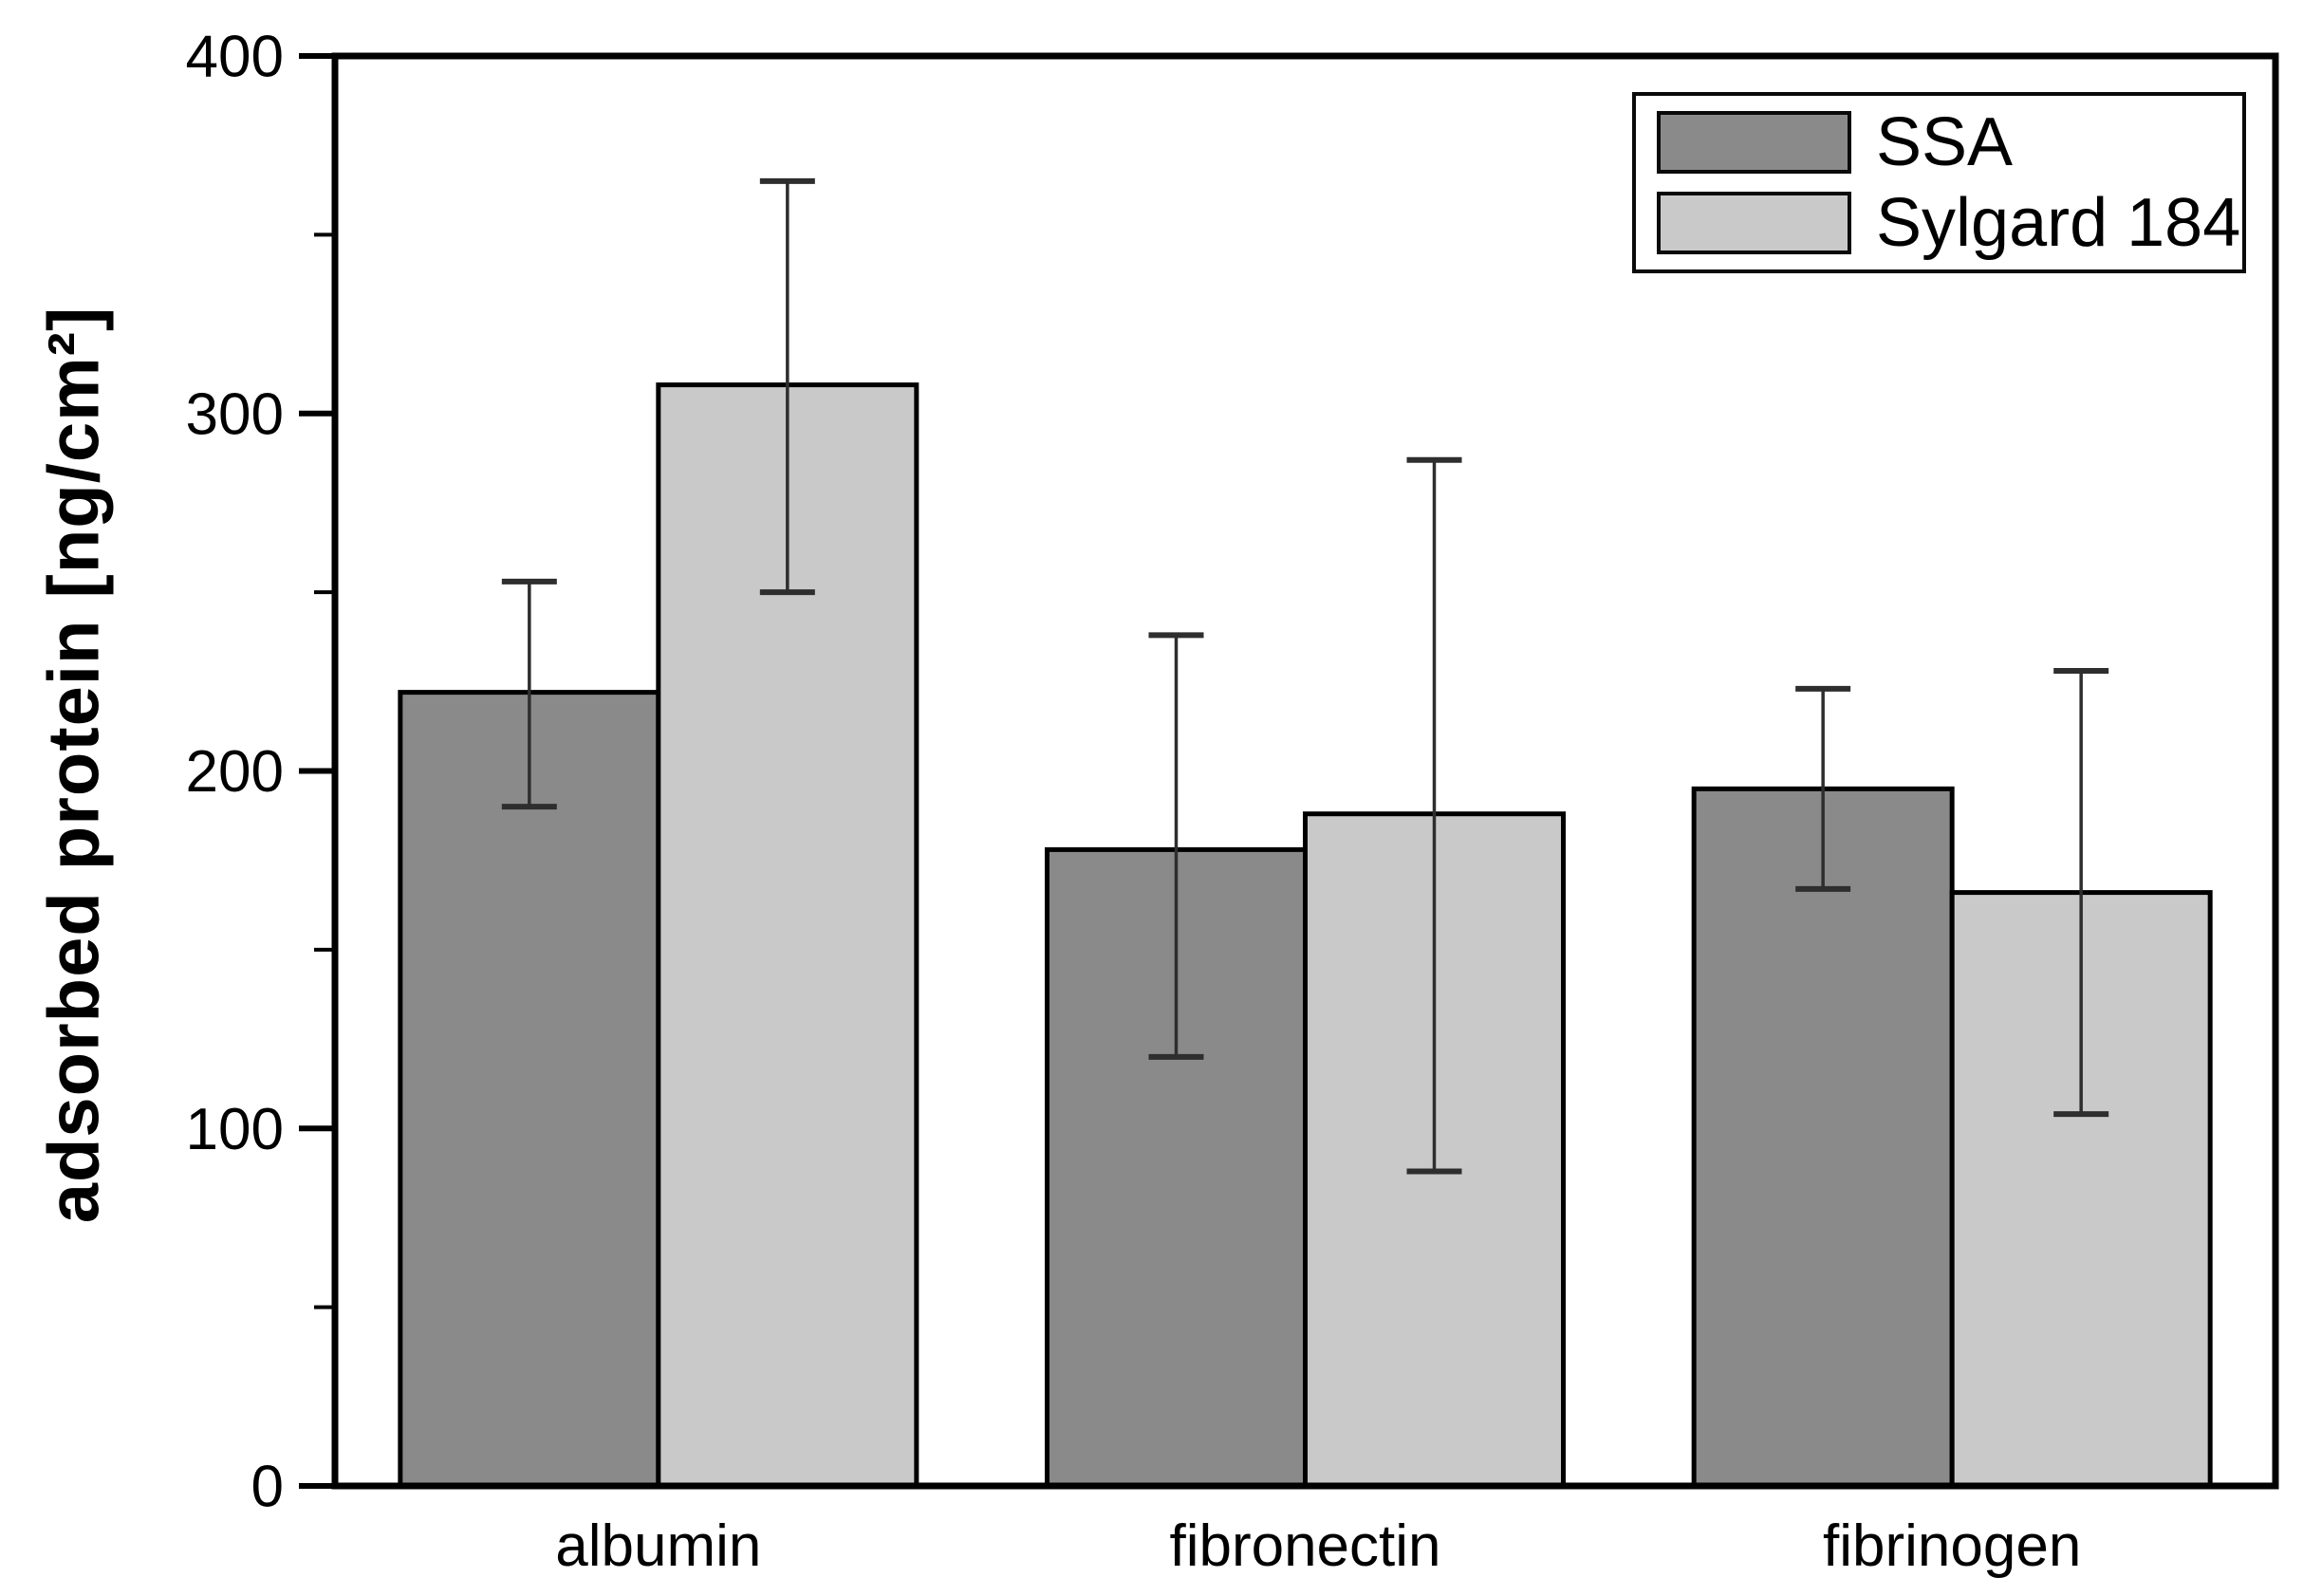 The width and height of the screenshot is (2303, 1596). What do you see at coordinates (1754, 142) in the screenshot?
I see `legend-swatch-ssa` at bounding box center [1754, 142].